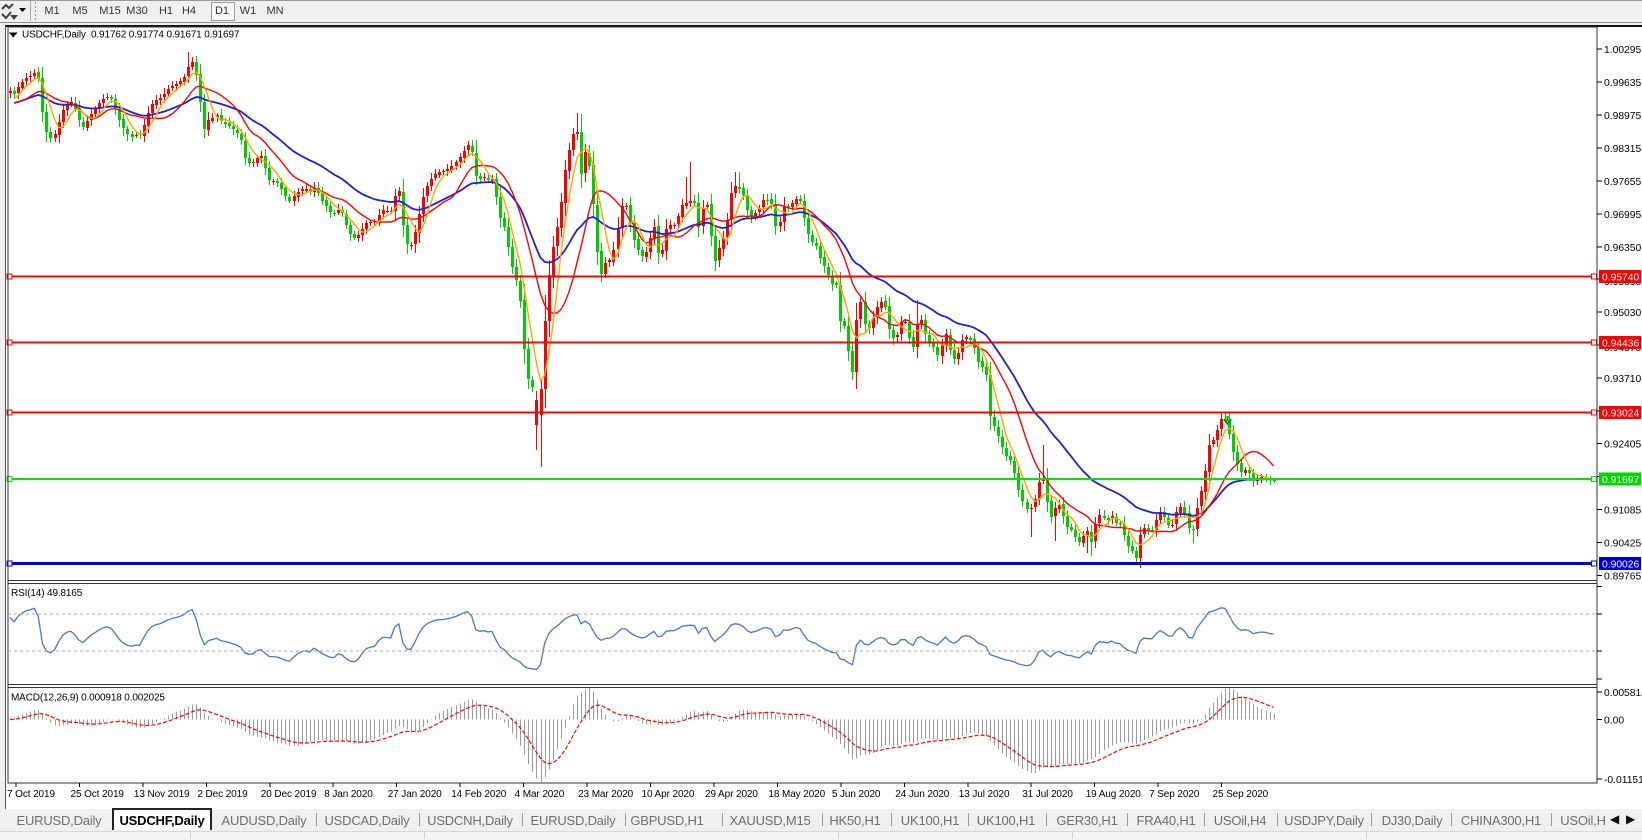  What do you see at coordinates (1622, 215) in the screenshot?
I see `svg-text: 0.96995` at bounding box center [1622, 215].